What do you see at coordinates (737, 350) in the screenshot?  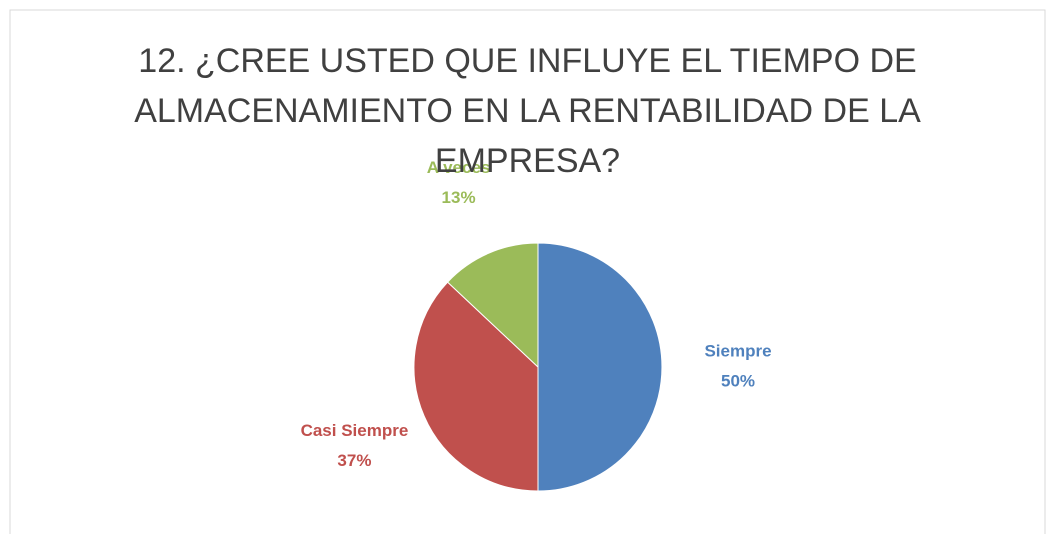 I see `data-label-name: Siempre` at bounding box center [737, 350].